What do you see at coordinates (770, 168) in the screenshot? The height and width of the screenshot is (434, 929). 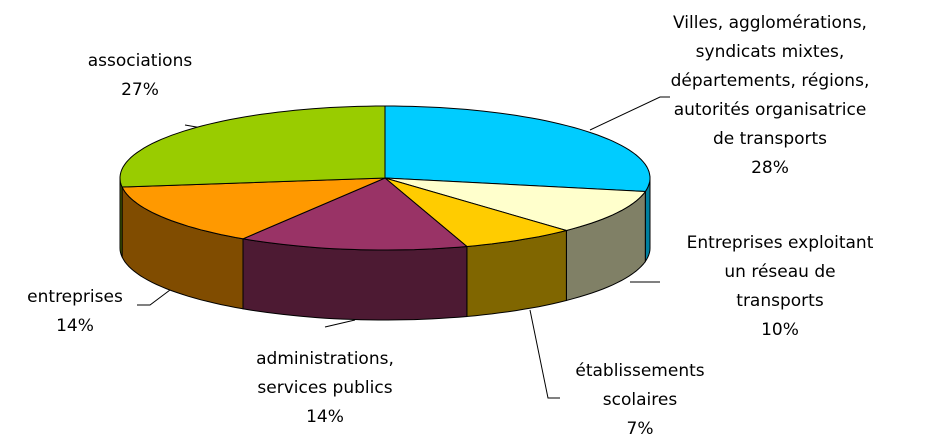 I see `value-label: 28%` at bounding box center [770, 168].